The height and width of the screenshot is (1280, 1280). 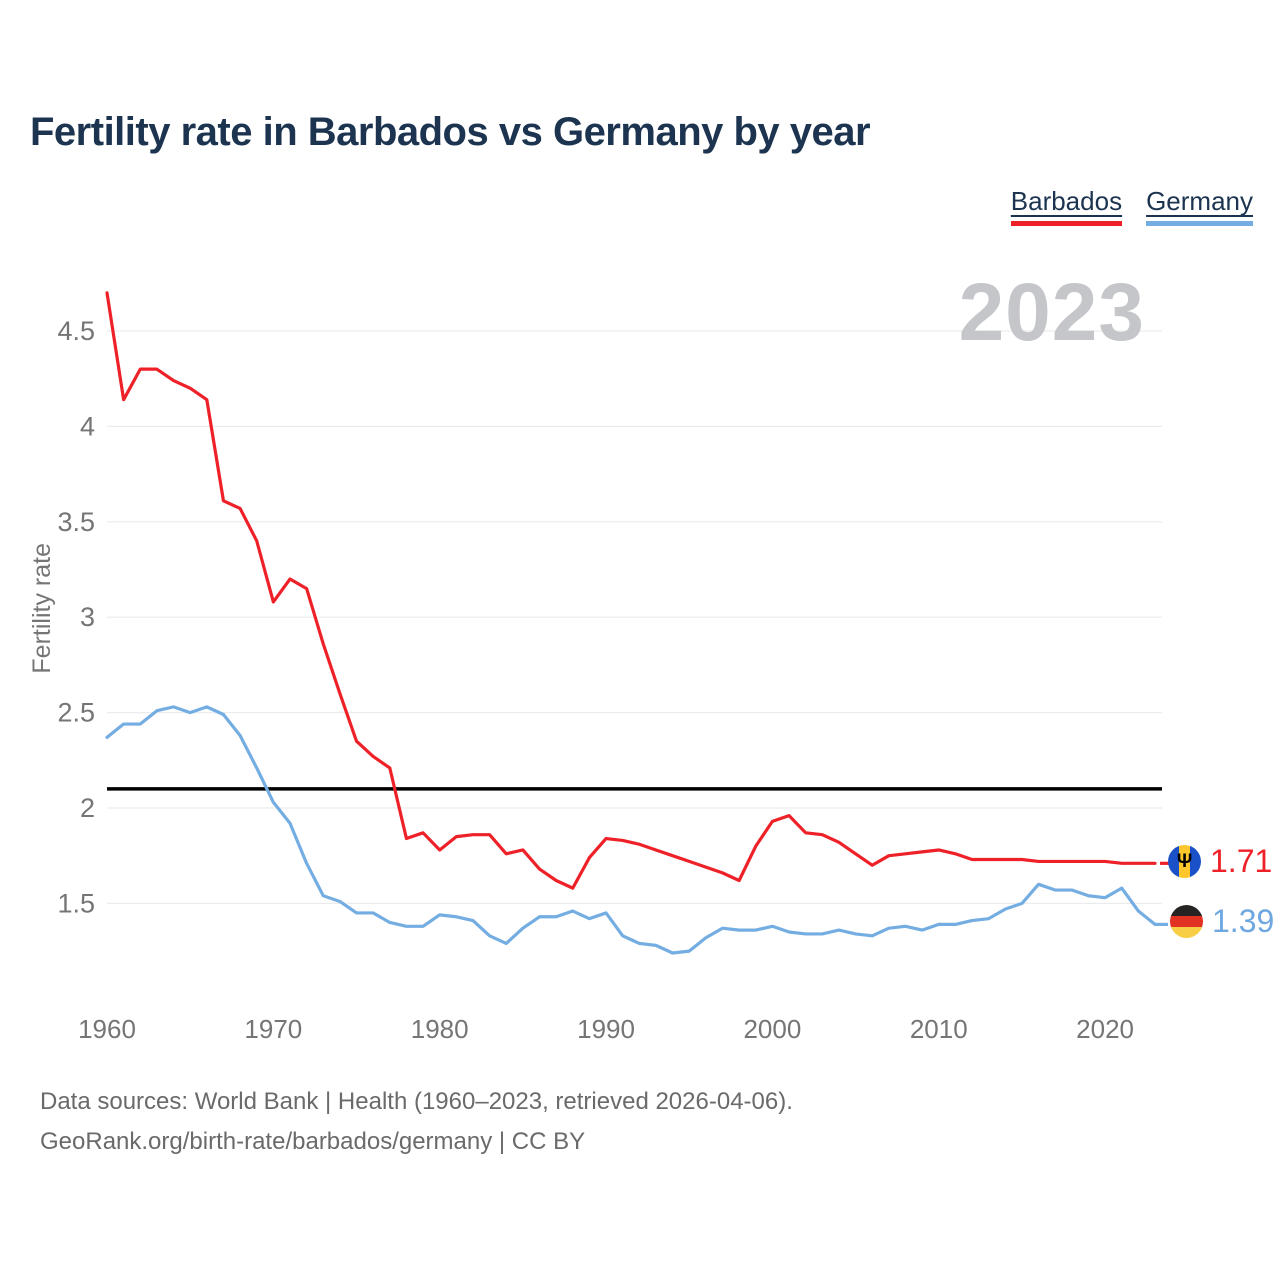 I want to click on year-watermark: 2023, so click(x=1051, y=312).